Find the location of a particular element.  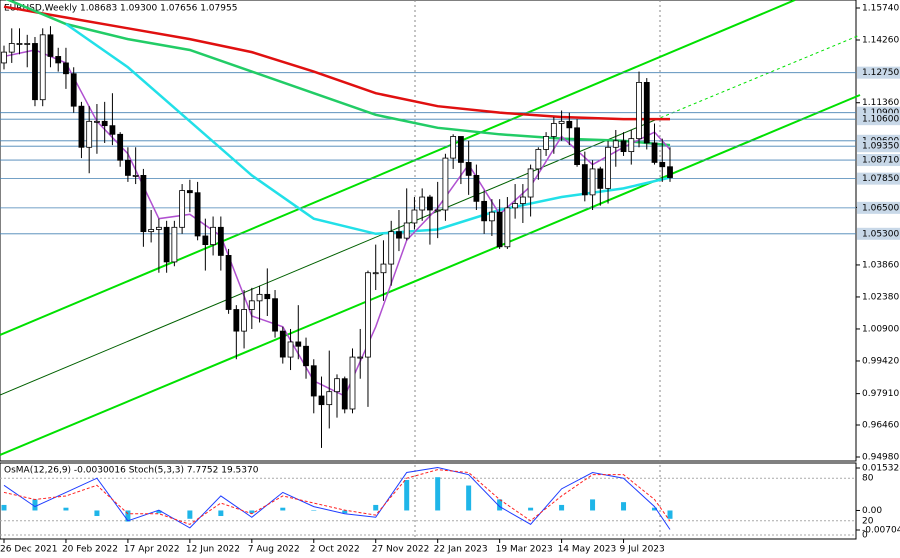

x-tick-label: 12 Jun 2022 is located at coordinates (213, 550).